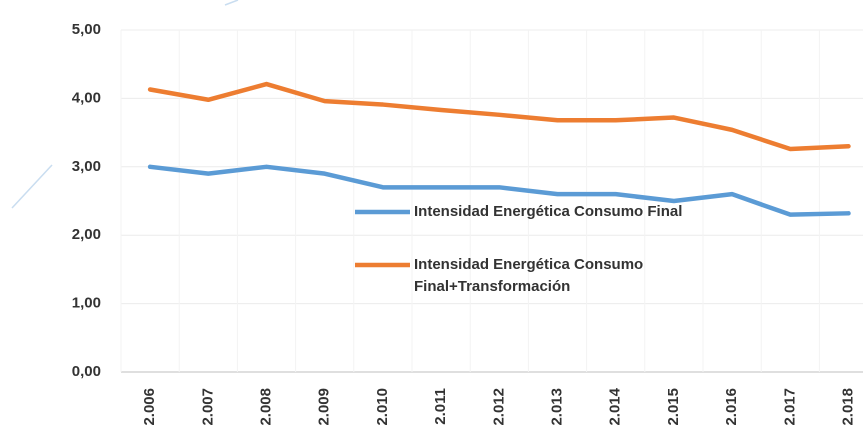 This screenshot has width=863, height=438. What do you see at coordinates (673, 407) in the screenshot?
I see `x-tick-label: 2.015` at bounding box center [673, 407].